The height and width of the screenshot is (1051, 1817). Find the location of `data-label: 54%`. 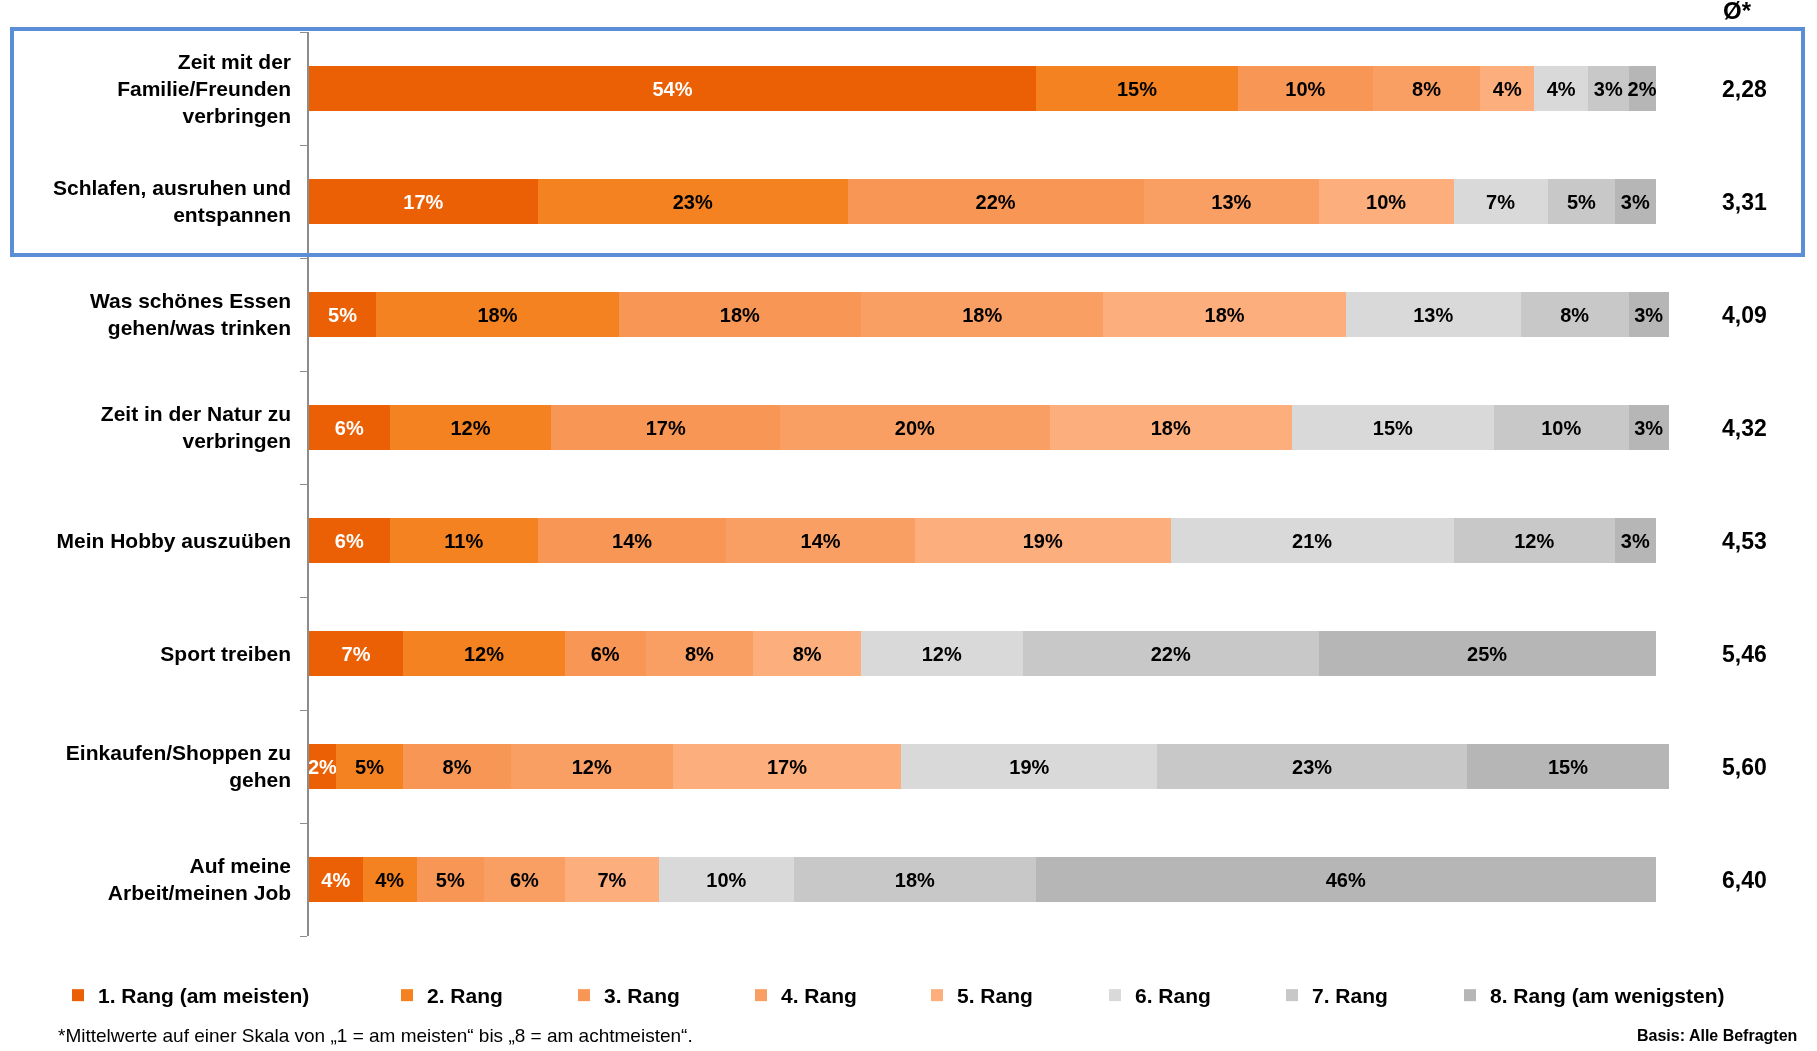

data-label: 54% is located at coordinates (672, 88).